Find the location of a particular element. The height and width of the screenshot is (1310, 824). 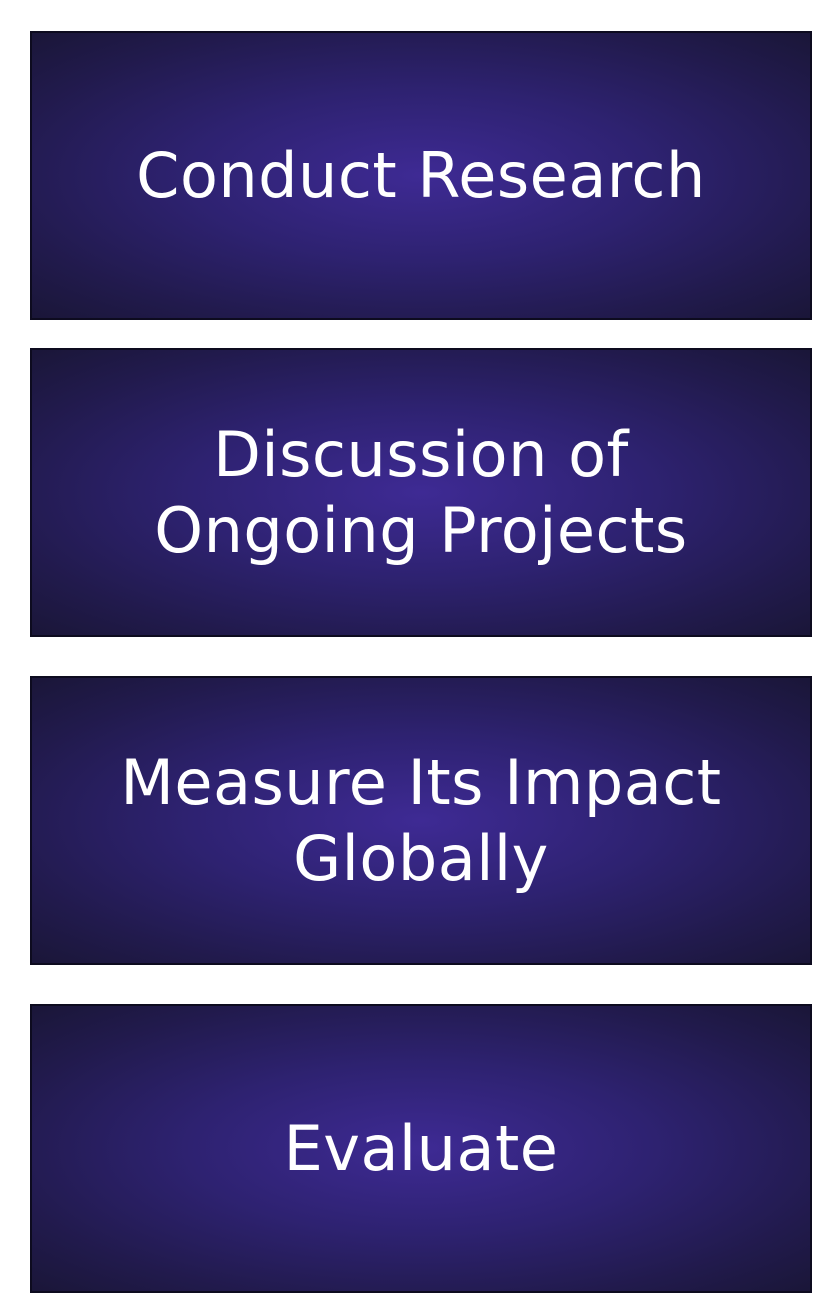

step-label: Evaluate is located at coordinates (421, 1148).